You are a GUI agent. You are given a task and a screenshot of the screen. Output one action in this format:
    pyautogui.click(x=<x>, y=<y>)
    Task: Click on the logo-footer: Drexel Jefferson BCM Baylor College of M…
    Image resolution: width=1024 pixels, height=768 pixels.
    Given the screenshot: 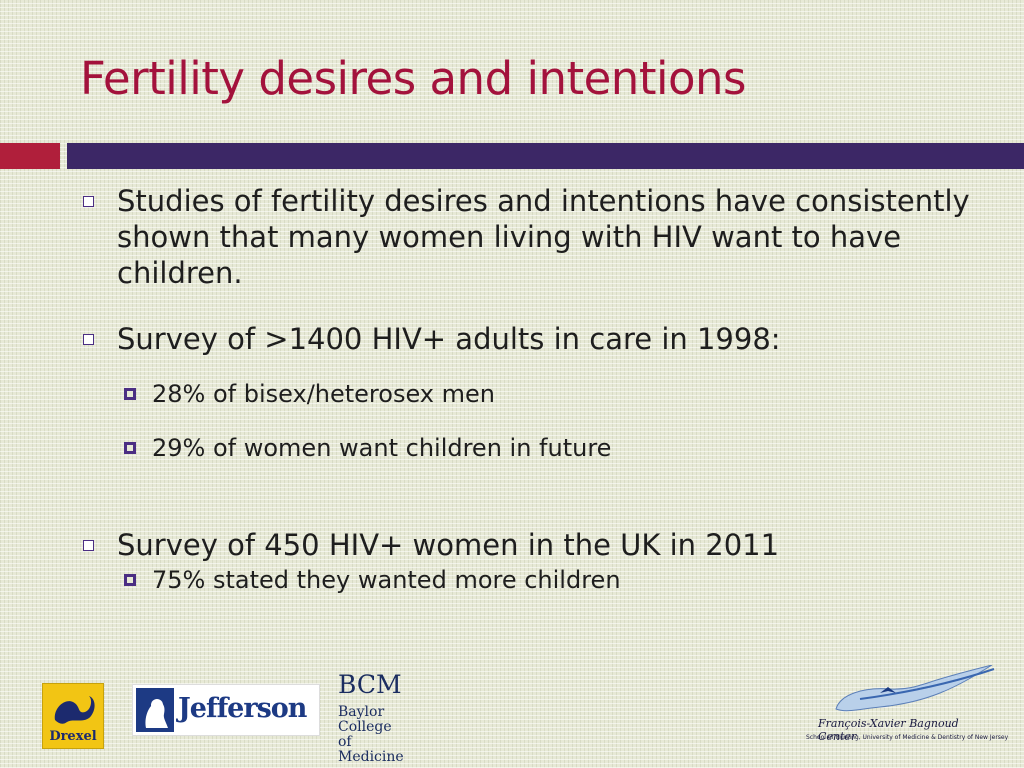 What is the action you would take?
    pyautogui.click(x=512, y=716)
    